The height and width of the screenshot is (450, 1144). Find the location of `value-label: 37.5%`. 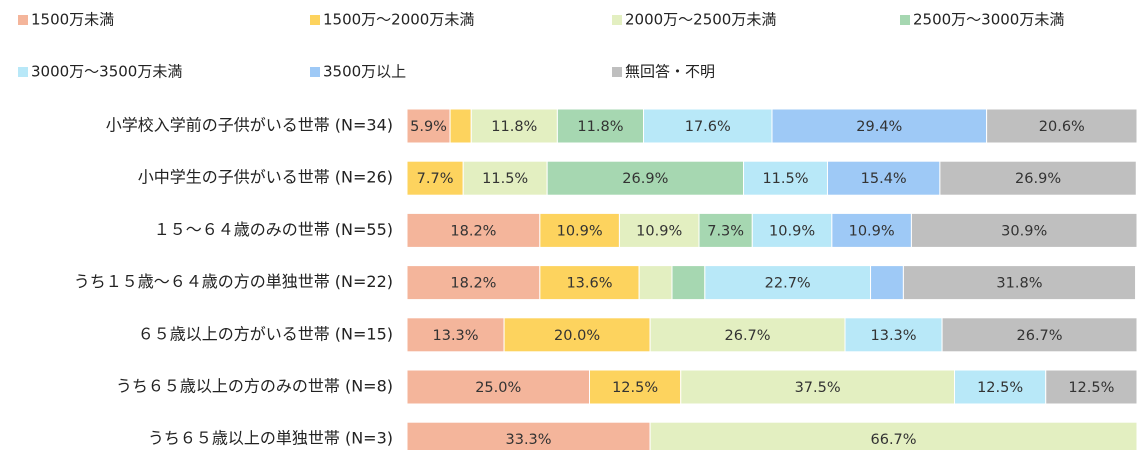

value-label: 37.5% is located at coordinates (818, 388).